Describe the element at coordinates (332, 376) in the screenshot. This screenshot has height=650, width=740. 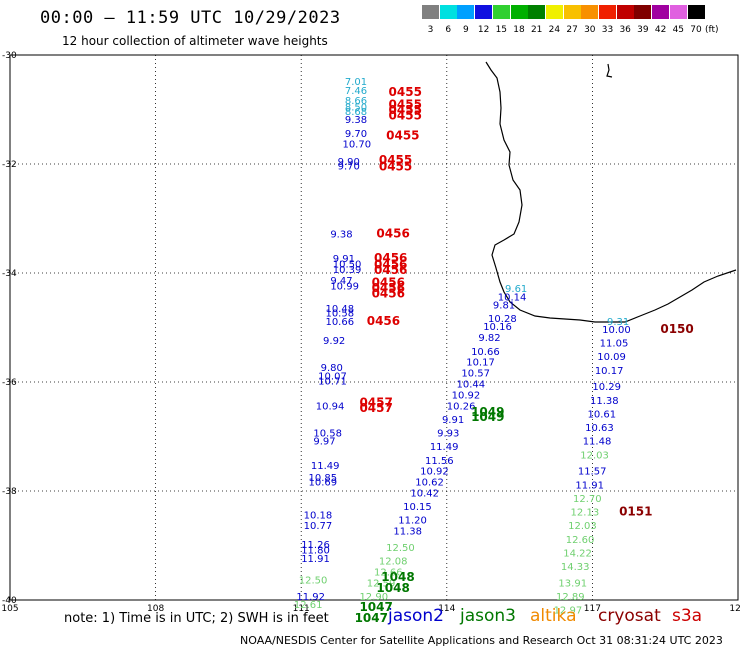
I see `wave-height-reading: 10.07` at that location.